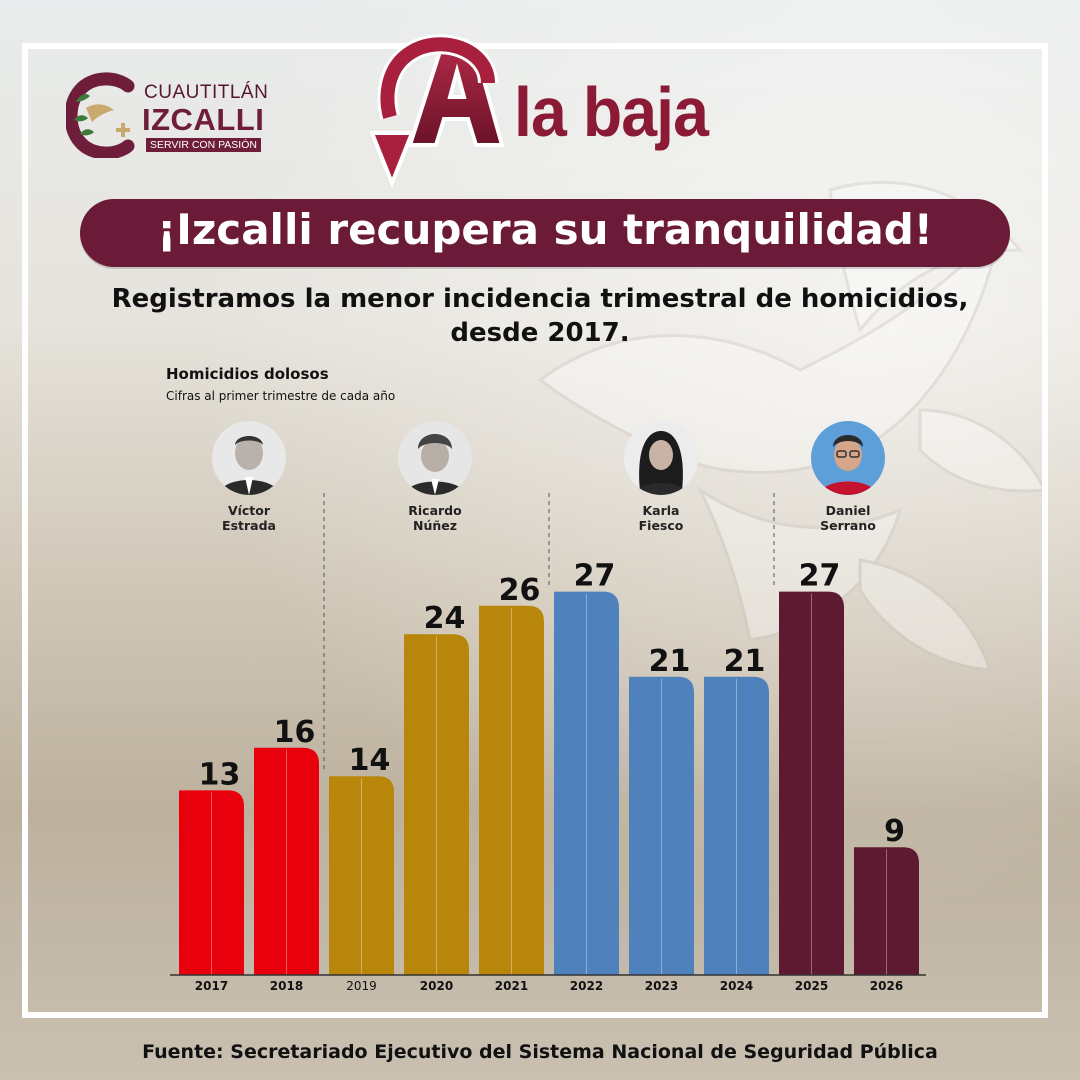 The width and height of the screenshot is (1080, 1080). I want to click on bar-2023, so click(661, 825).